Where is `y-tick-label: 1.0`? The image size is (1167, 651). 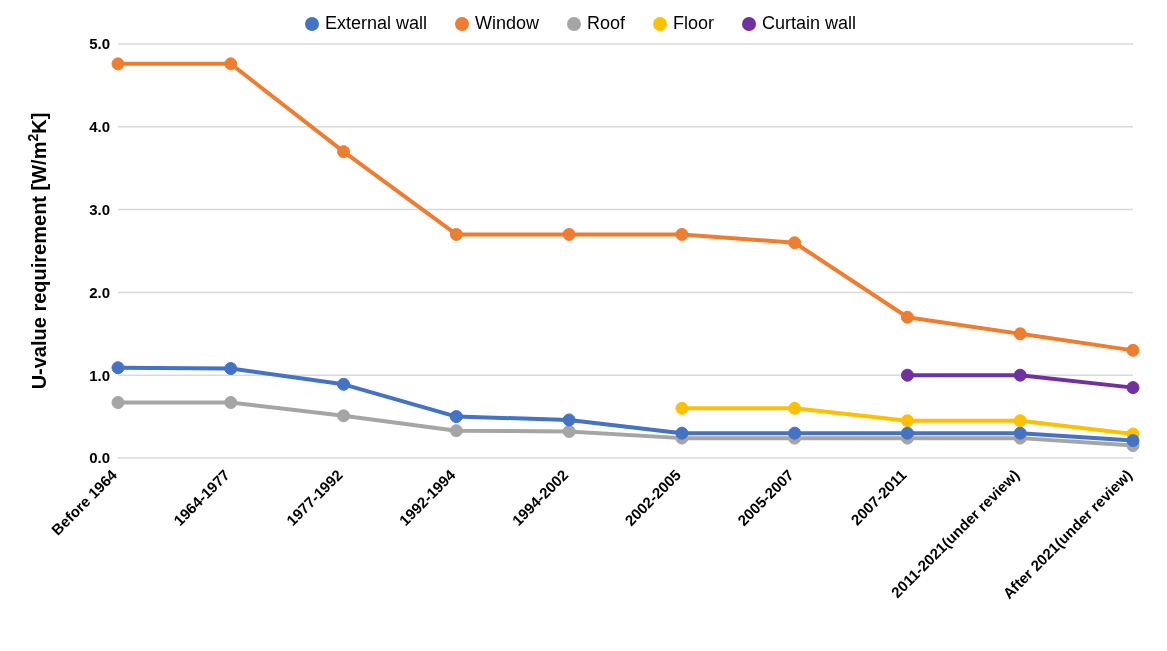 y-tick-label: 1.0 is located at coordinates (99, 375).